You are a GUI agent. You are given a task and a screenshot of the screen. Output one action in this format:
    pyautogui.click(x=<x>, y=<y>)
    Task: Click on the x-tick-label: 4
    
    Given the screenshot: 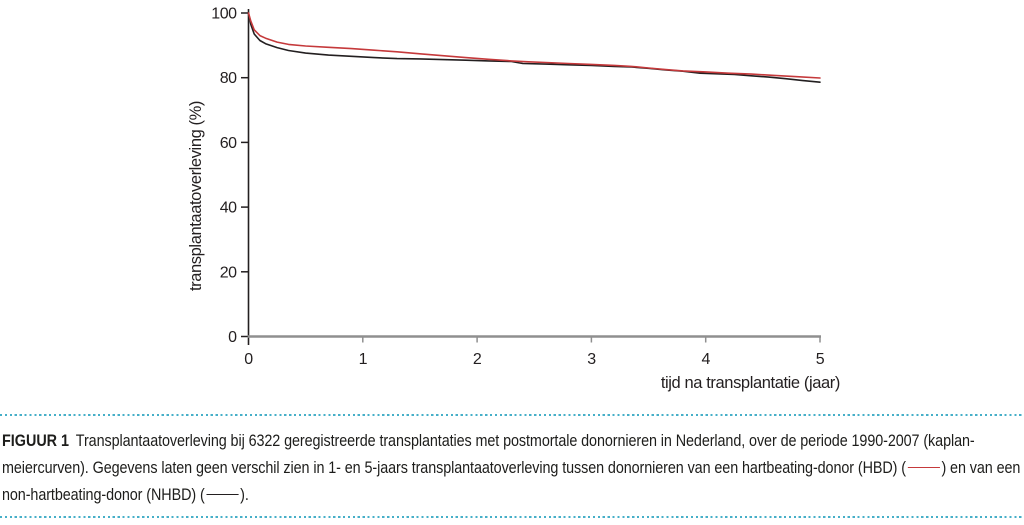 What is the action you would take?
    pyautogui.click(x=705, y=359)
    